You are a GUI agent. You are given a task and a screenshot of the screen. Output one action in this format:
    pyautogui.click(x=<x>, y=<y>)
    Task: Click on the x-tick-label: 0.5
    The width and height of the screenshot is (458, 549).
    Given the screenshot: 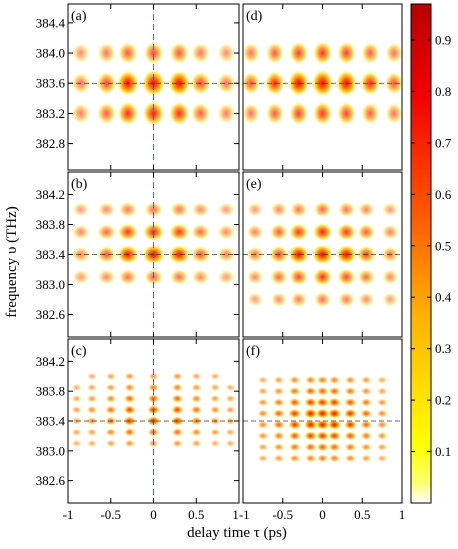 What is the action you would take?
    pyautogui.click(x=196, y=514)
    